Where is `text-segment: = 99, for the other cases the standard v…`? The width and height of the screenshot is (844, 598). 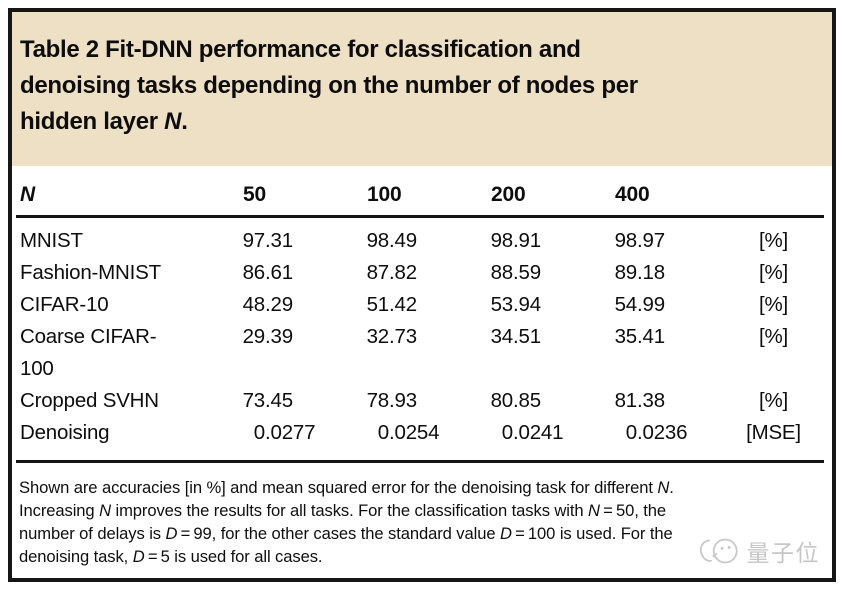
text-segment: = 99, for the other cases the standard v… is located at coordinates (338, 533).